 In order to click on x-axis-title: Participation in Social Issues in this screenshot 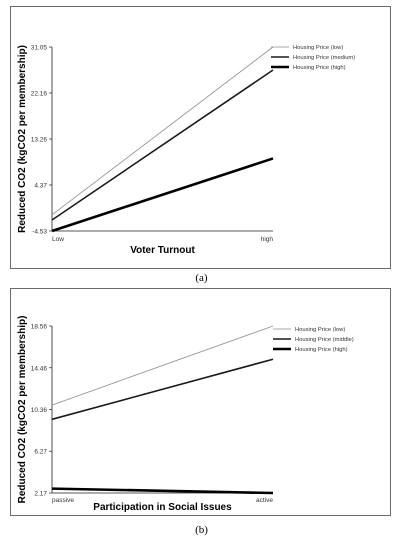, I will do `click(162, 507)`.